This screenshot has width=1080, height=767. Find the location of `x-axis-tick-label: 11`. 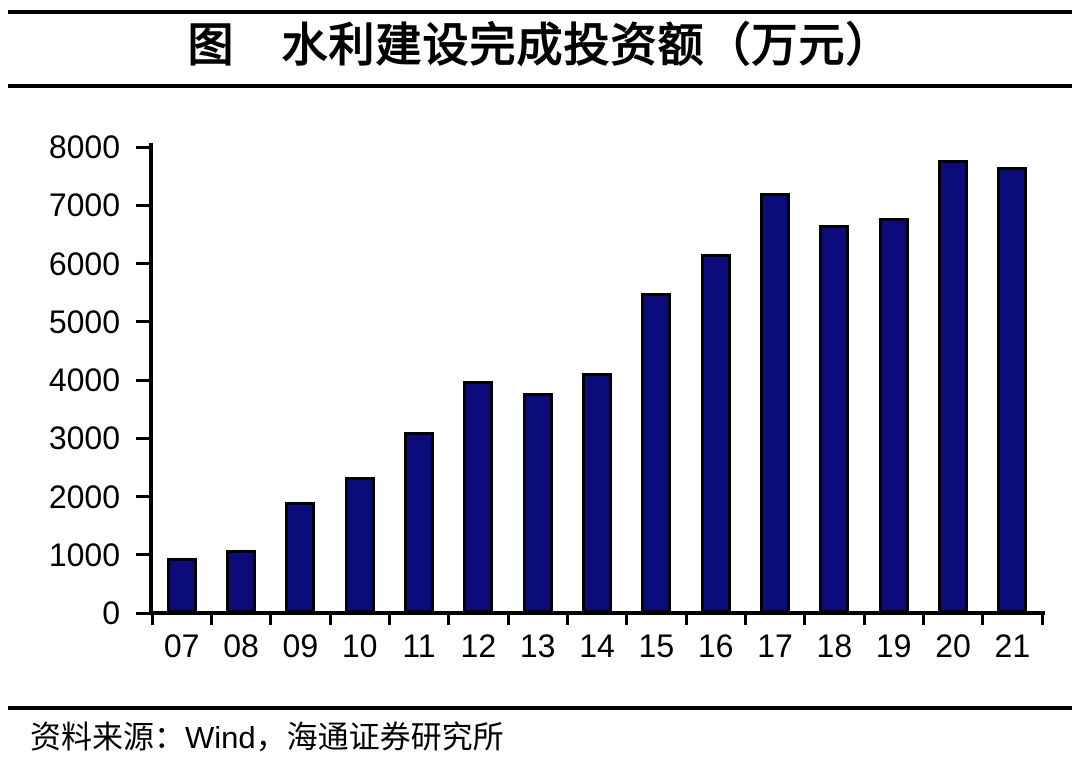

x-axis-tick-label: 11 is located at coordinates (419, 646).